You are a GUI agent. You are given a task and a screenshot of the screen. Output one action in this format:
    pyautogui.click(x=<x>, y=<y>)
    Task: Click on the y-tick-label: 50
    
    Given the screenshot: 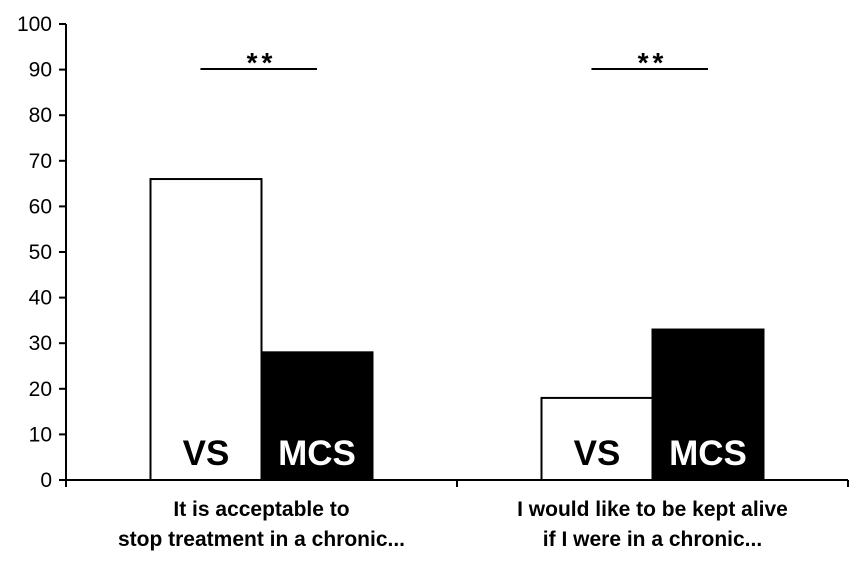 What is the action you would take?
    pyautogui.click(x=40, y=252)
    